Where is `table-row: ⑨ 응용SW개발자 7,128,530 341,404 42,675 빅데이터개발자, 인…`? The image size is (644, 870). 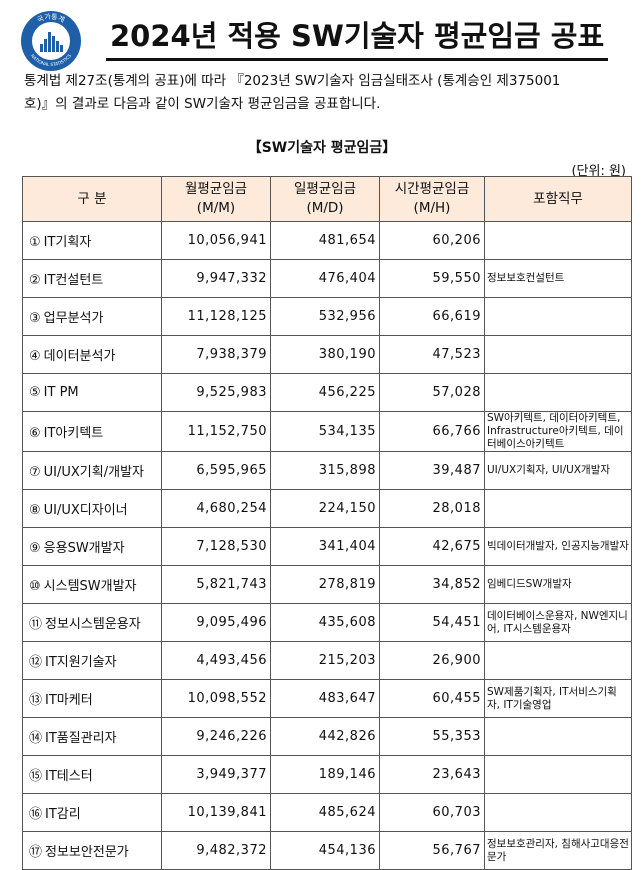 table-row: ⑨ 응용SW개발자 7,128,530 341,404 42,675 빅데이터개발자, 인… is located at coordinates (327, 546).